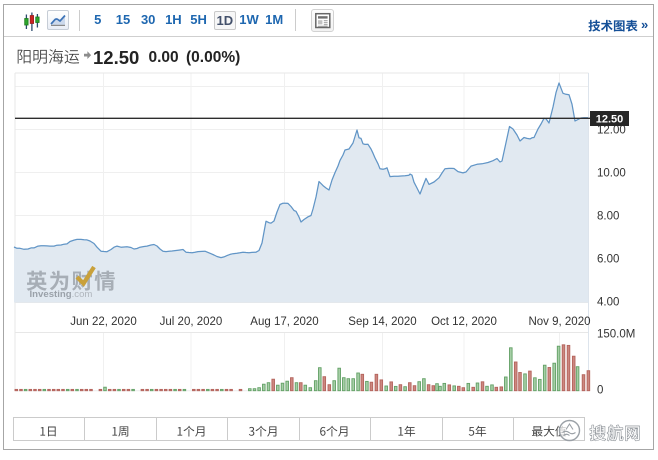 The height and width of the screenshot is (460, 658). I want to click on svg-text: Nov 9, 2020, so click(559, 322).